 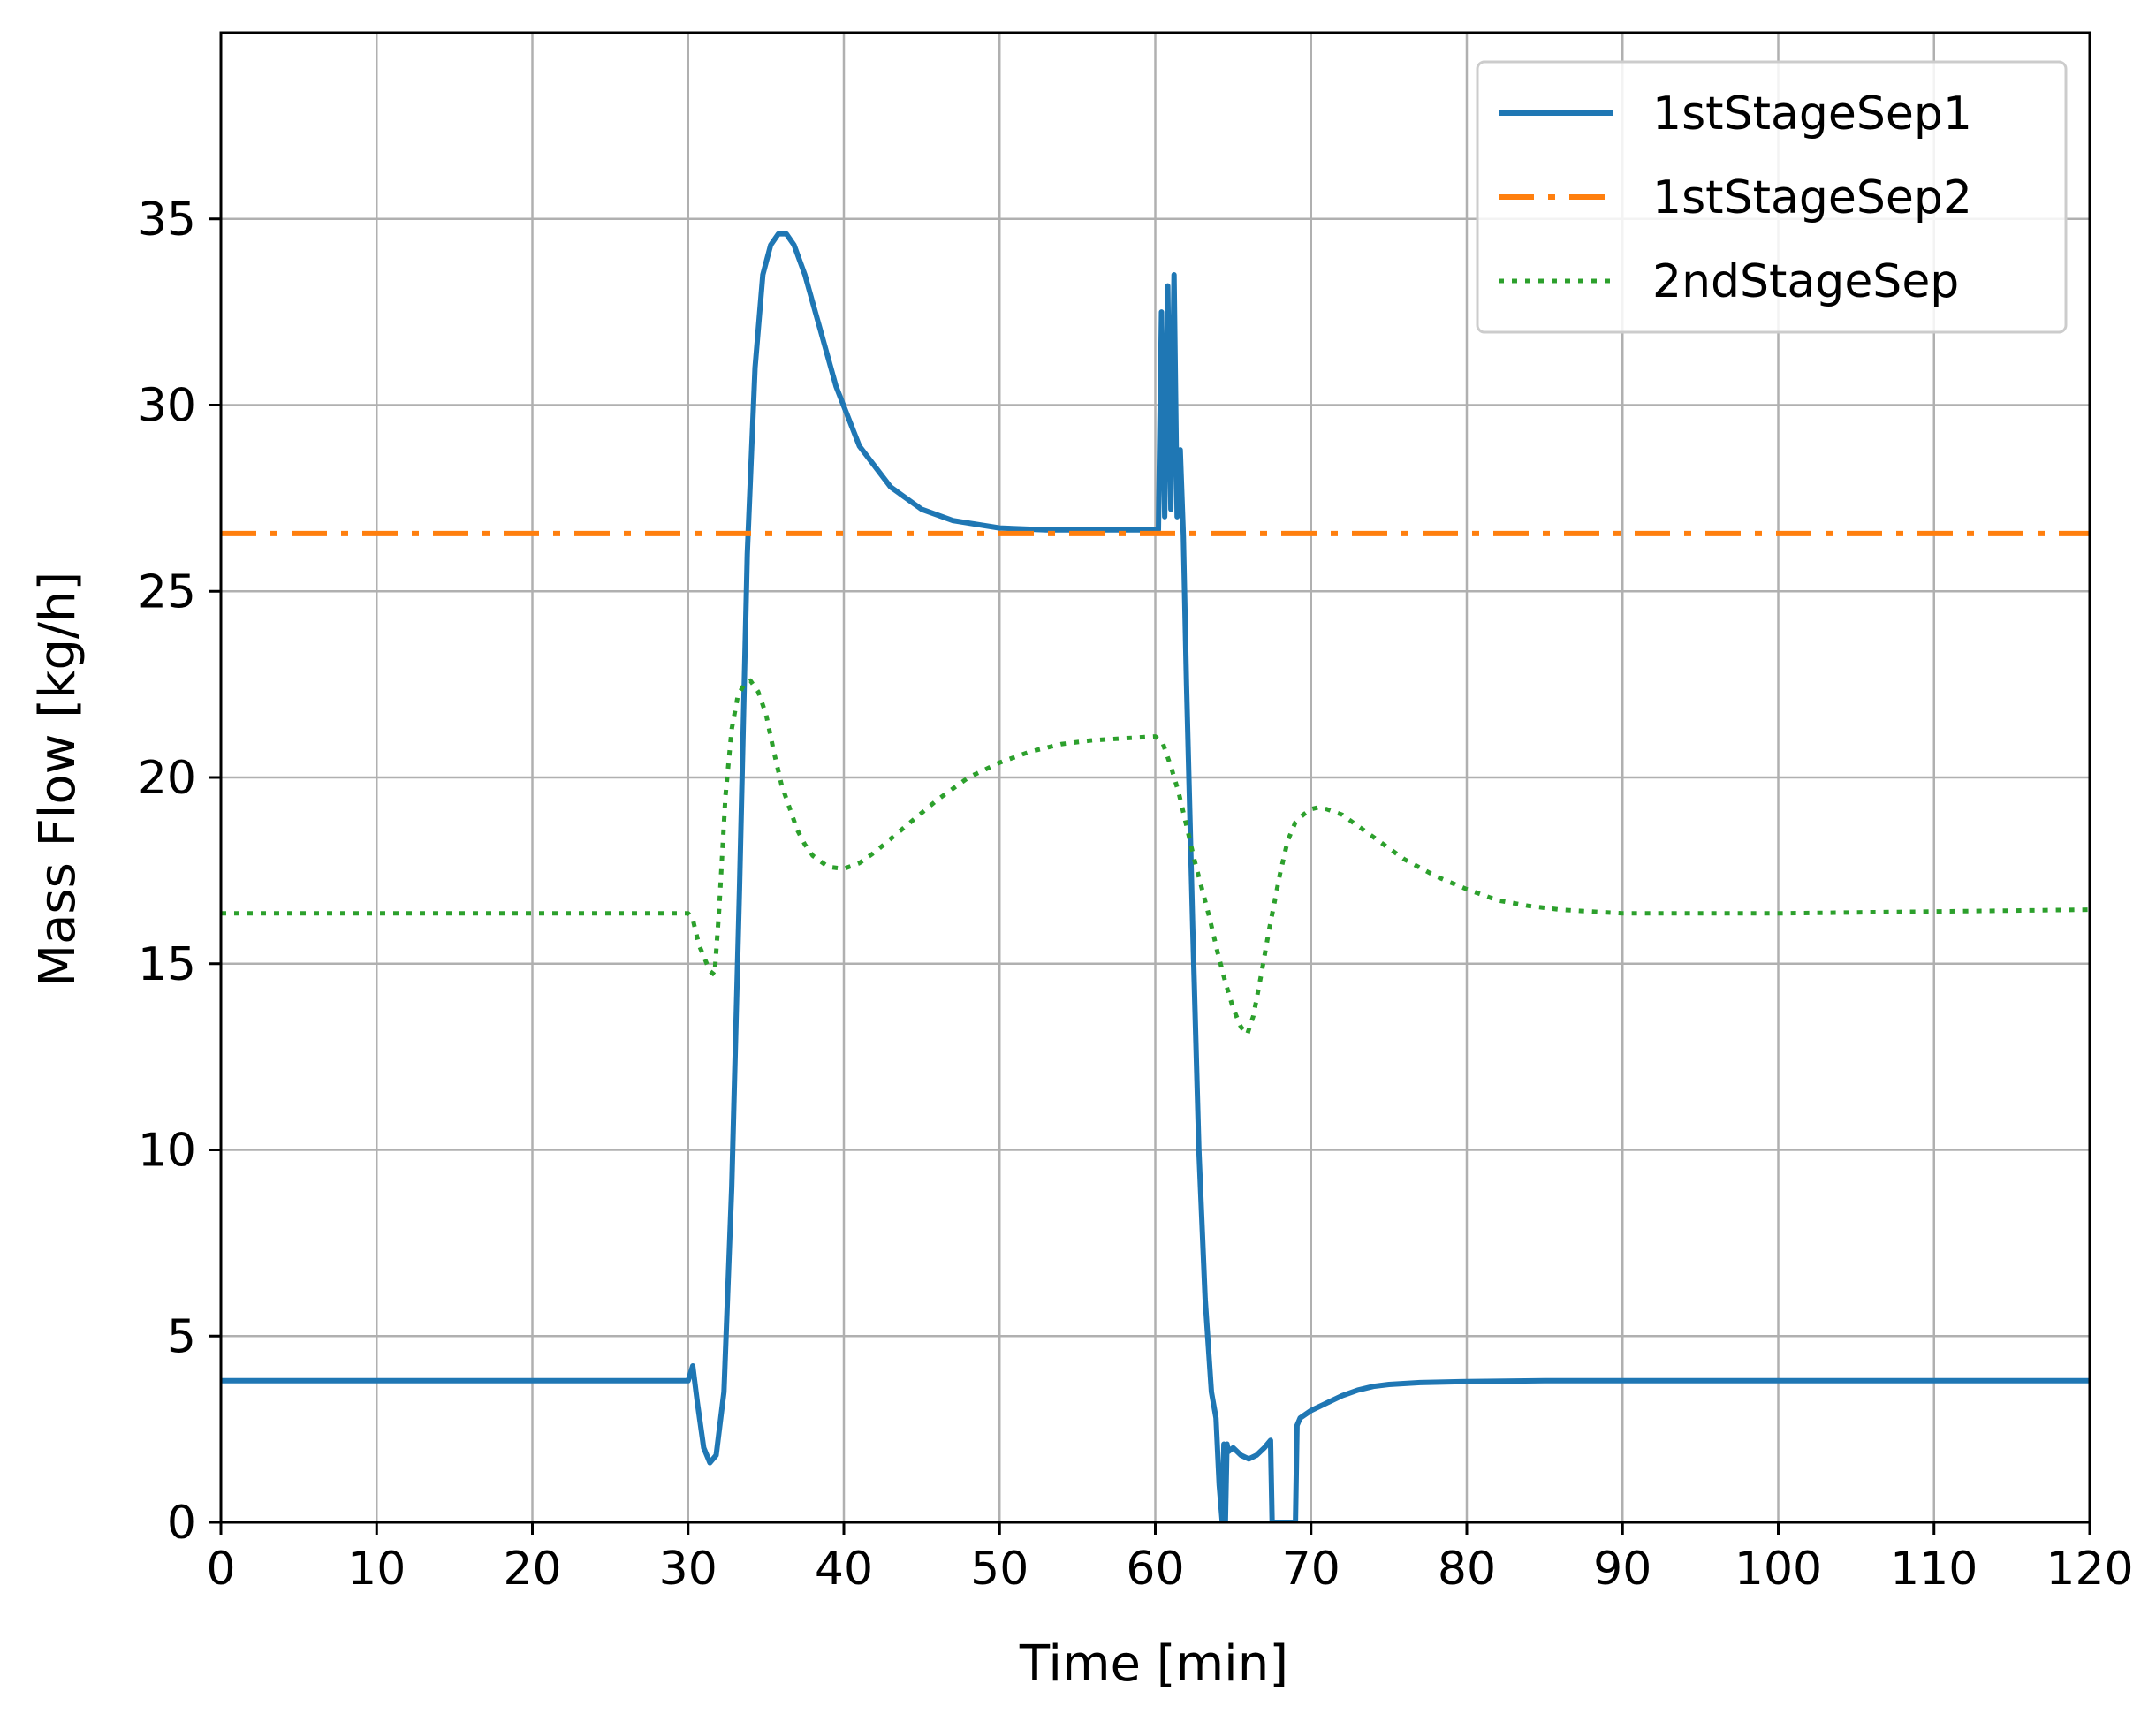 What do you see at coordinates (376, 1569) in the screenshot?
I see `x-tick-label: 10` at bounding box center [376, 1569].